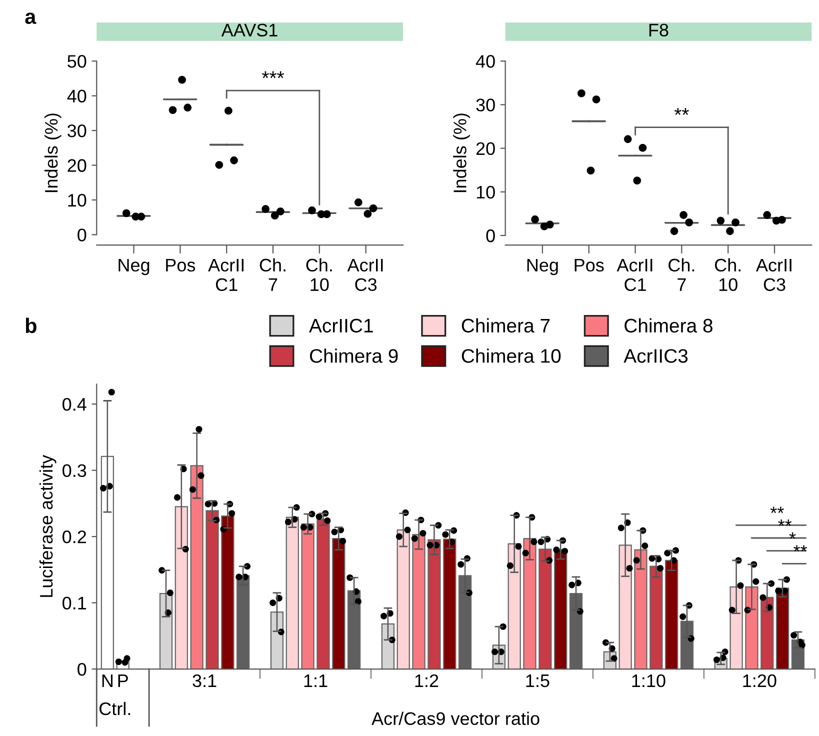 The image size is (819, 736). I want to click on y-tick-label: 0.4, so click(74, 404).